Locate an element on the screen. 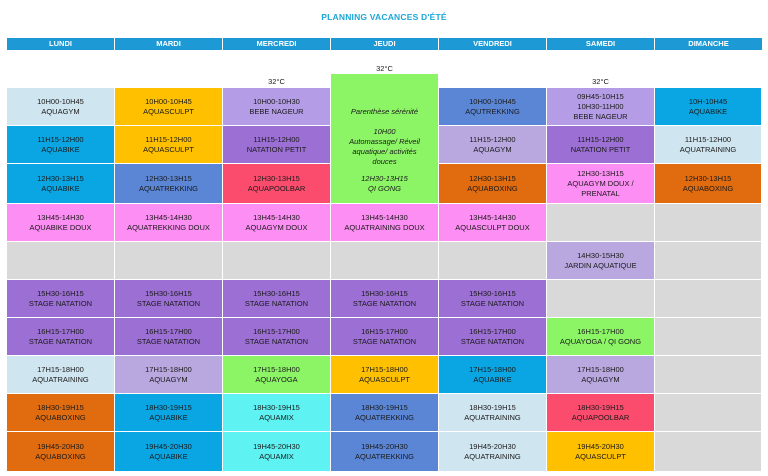 This screenshot has height=476, width=768. schedule-slot: 14H30-15H30 JARDIN AQUATIQUE is located at coordinates (601, 261).